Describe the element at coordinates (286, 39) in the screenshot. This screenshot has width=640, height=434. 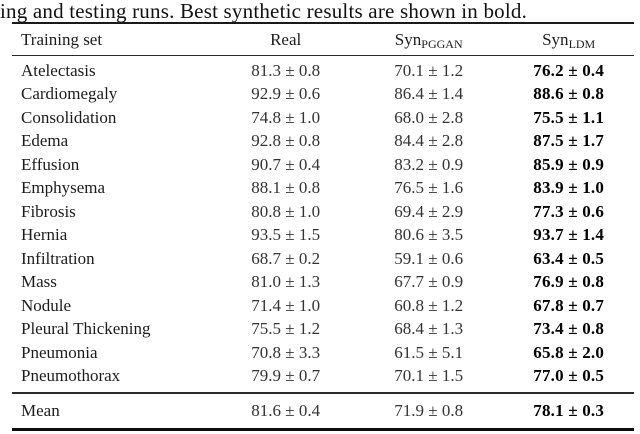
I see `header-real: Real` at that location.